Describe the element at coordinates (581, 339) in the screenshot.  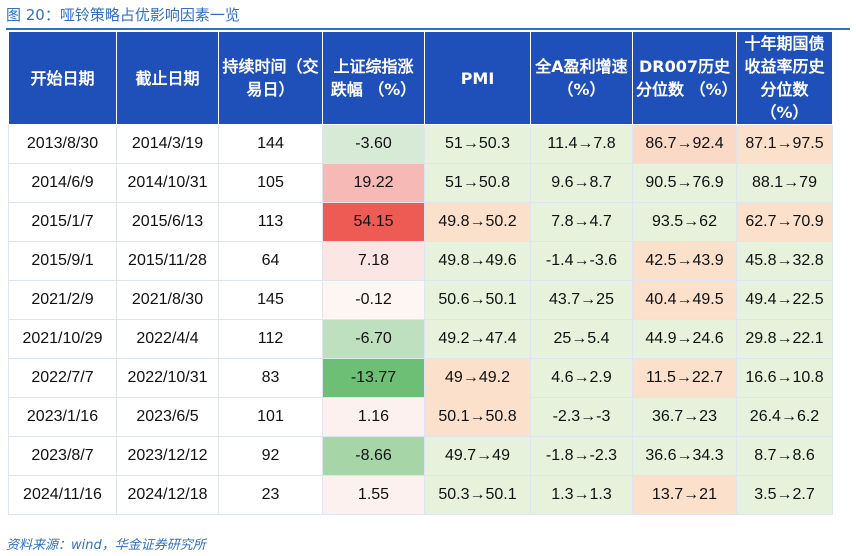
I see `table-cell: 25→5.4` at that location.